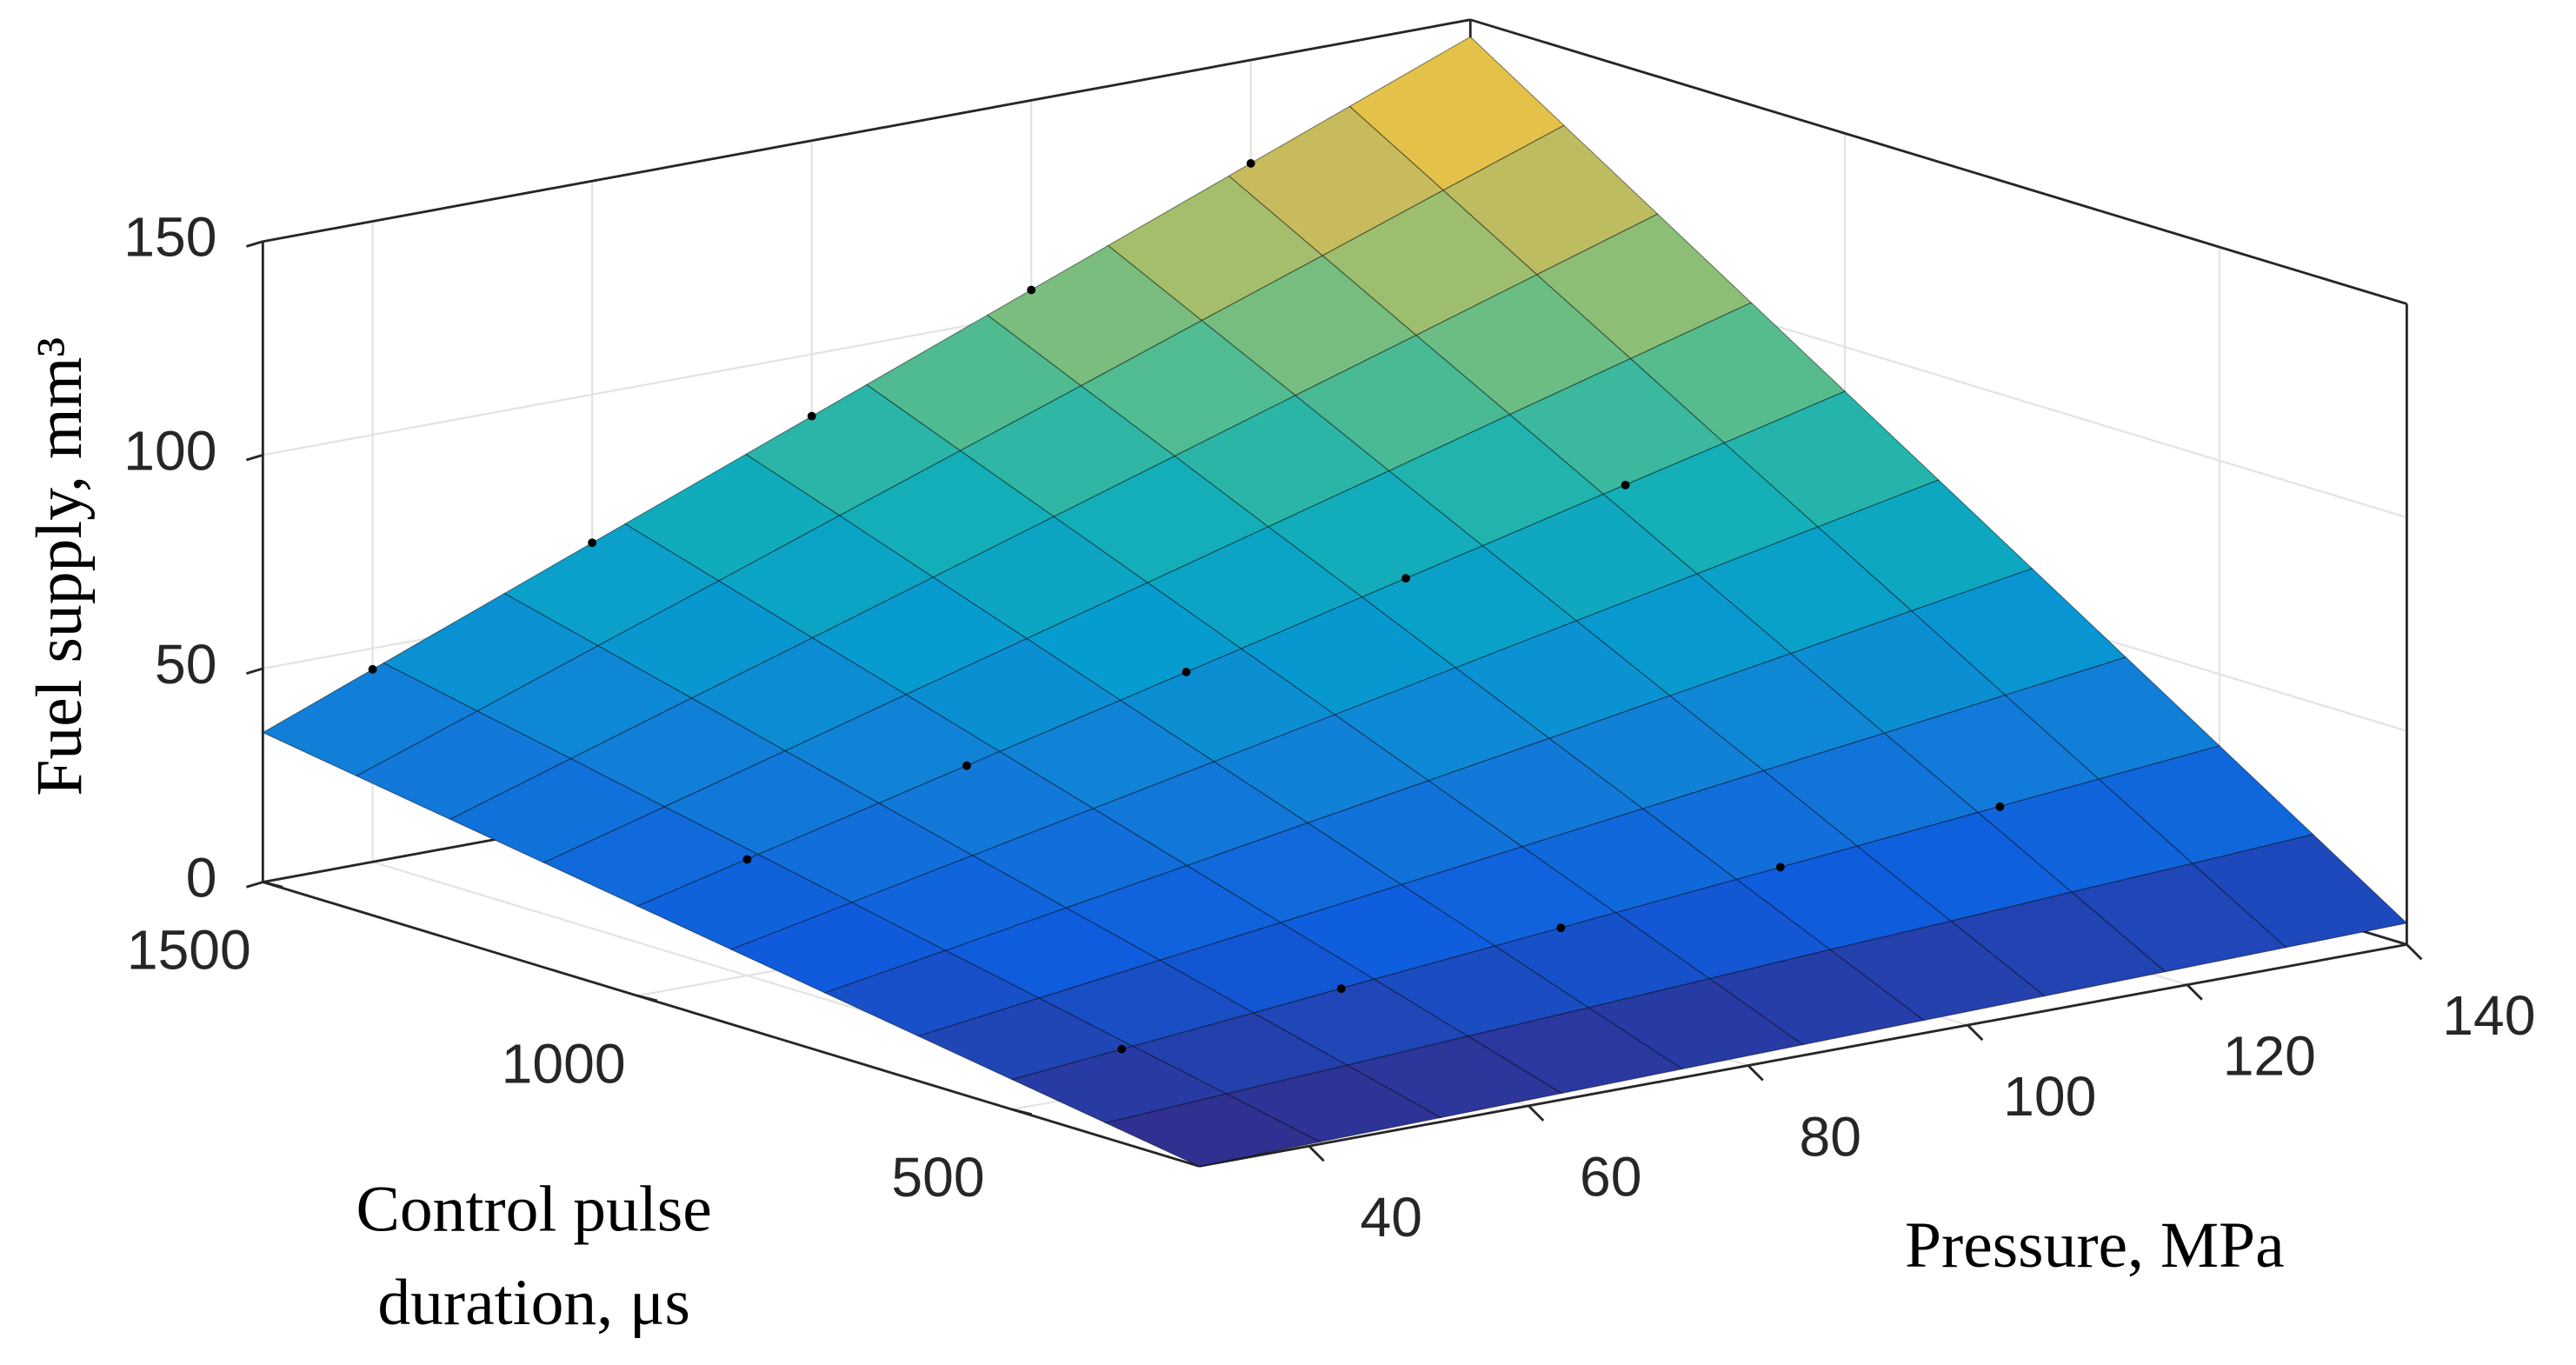 This screenshot has width=2576, height=1365. What do you see at coordinates (533, 1303) in the screenshot?
I see `y-axis-label: duration, μs` at bounding box center [533, 1303].